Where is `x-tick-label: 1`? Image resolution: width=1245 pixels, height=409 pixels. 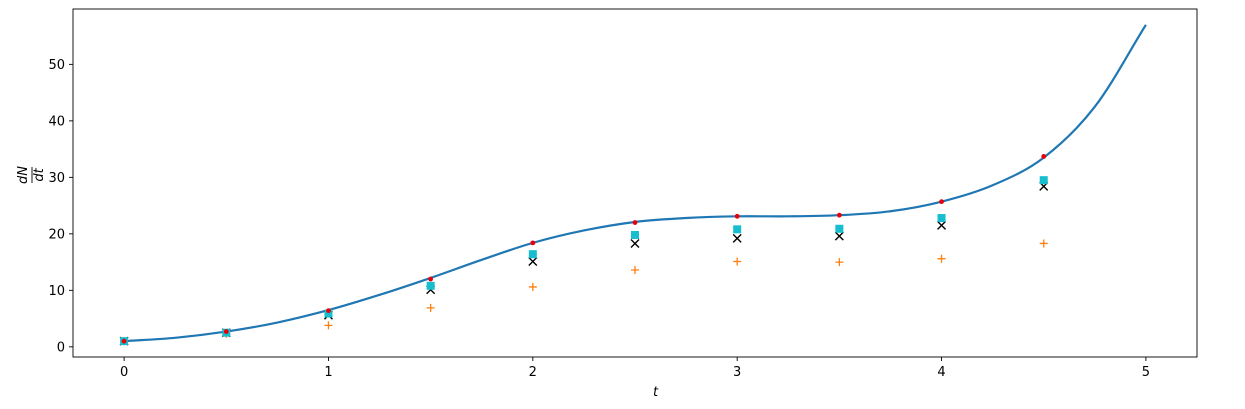
x-tick-label: 1 is located at coordinates (328, 372).